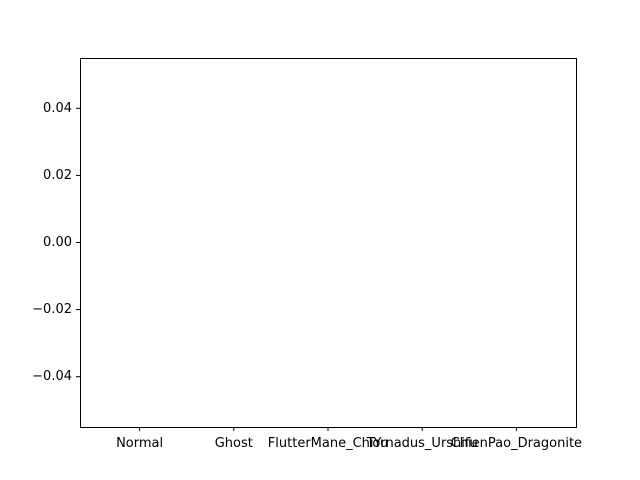  I want to click on y-tick-label: 0.00, so click(57, 242).